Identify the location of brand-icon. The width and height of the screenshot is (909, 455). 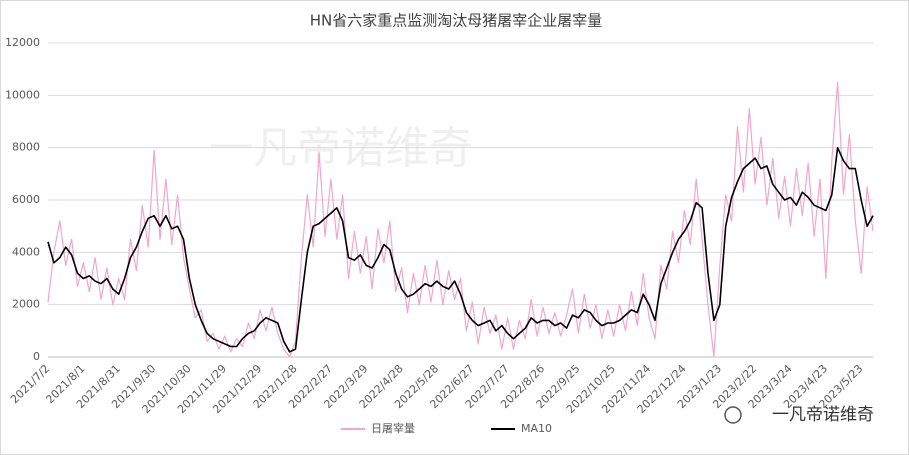
(733, 415).